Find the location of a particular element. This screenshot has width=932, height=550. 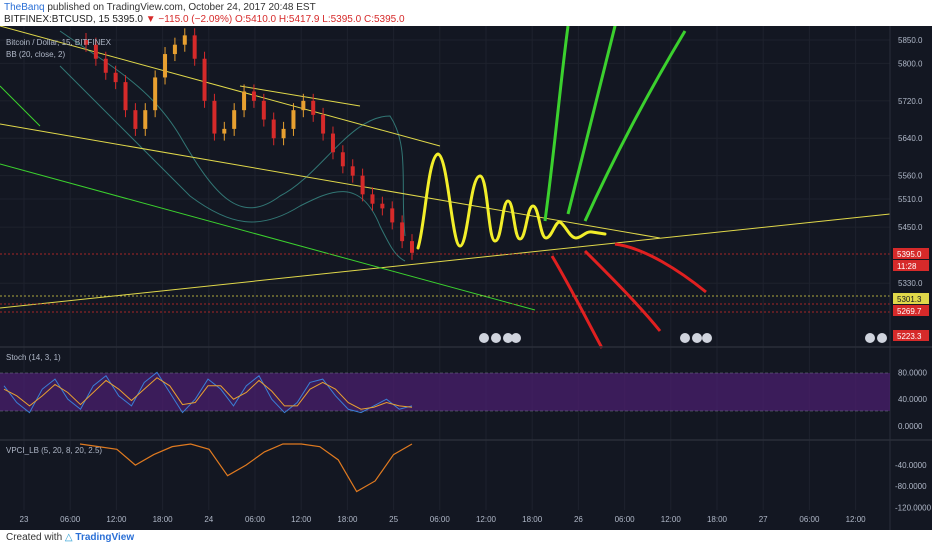

bb-lower-band is located at coordinates (232, 163).